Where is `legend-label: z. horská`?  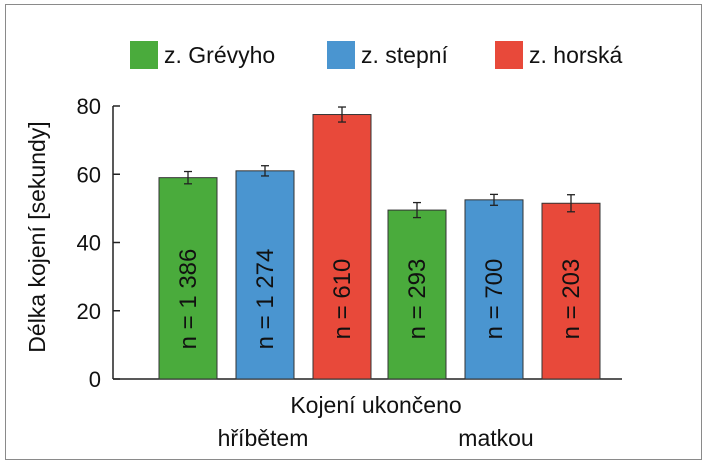
legend-label: z. horská is located at coordinates (576, 55).